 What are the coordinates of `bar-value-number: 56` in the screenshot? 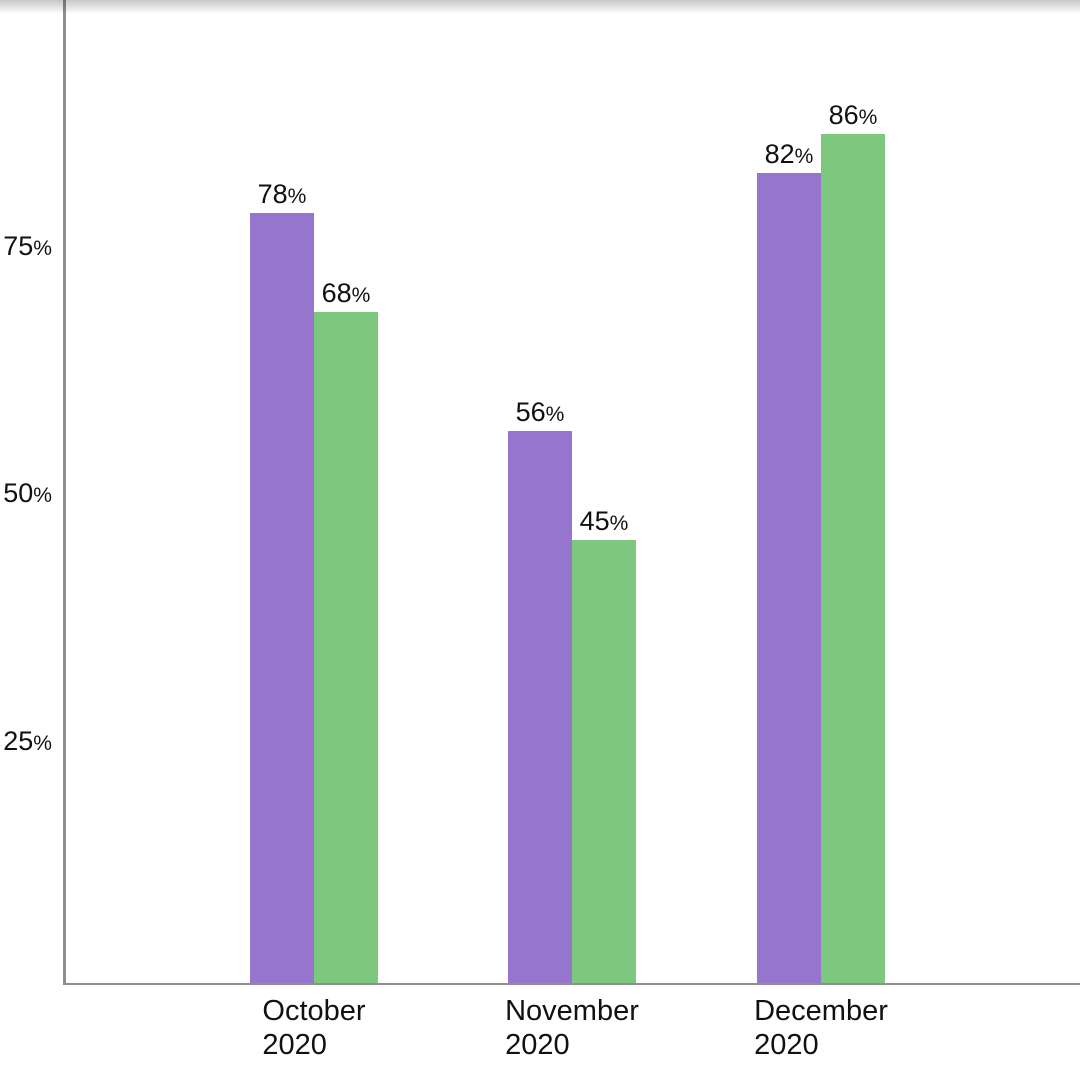 It's located at (530, 411).